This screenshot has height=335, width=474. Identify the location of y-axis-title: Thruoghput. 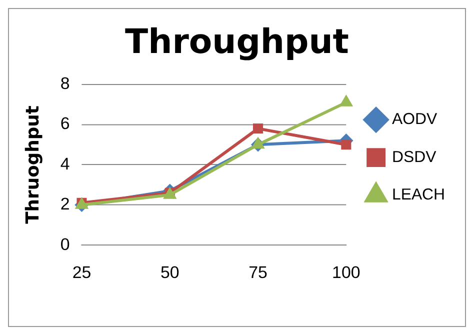
(33, 164).